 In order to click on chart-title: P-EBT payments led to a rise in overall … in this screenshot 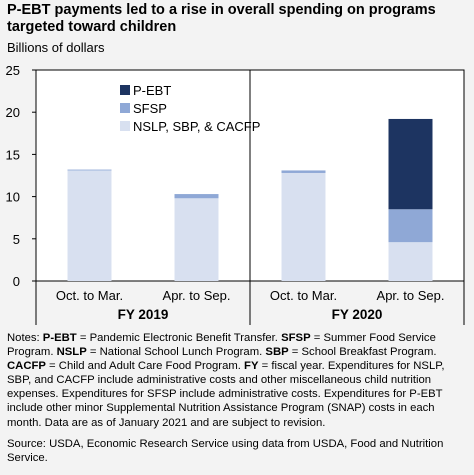, I will do `click(221, 18)`.